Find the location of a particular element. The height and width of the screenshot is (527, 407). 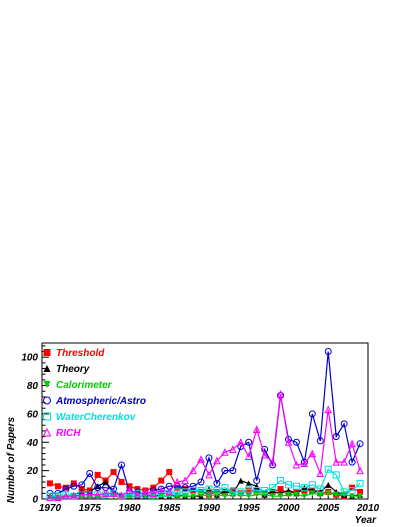

y-tick-label: 100 is located at coordinates (29, 358).